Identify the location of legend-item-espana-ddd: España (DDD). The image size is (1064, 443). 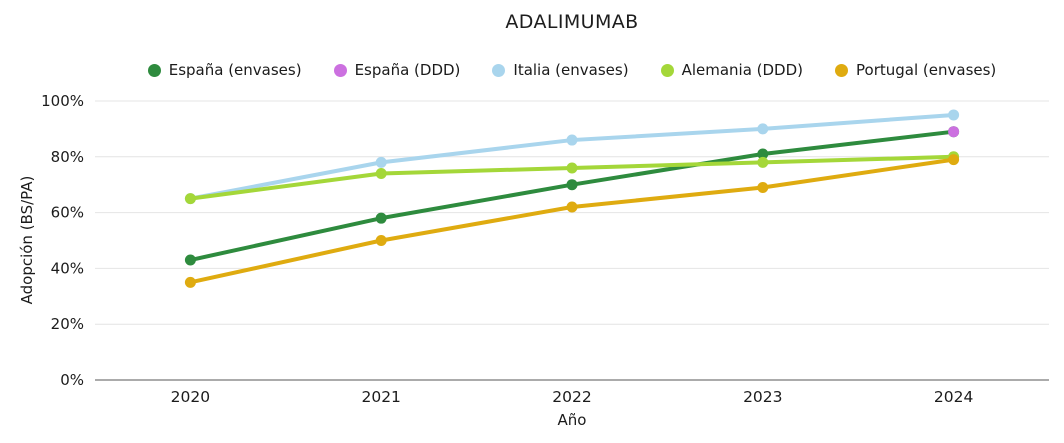
(397, 70).